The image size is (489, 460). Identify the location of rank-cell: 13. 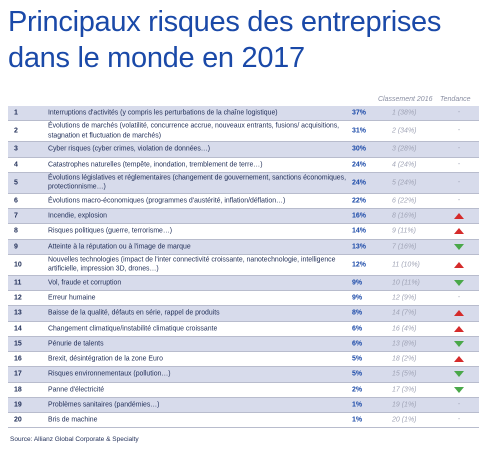
(18, 313).